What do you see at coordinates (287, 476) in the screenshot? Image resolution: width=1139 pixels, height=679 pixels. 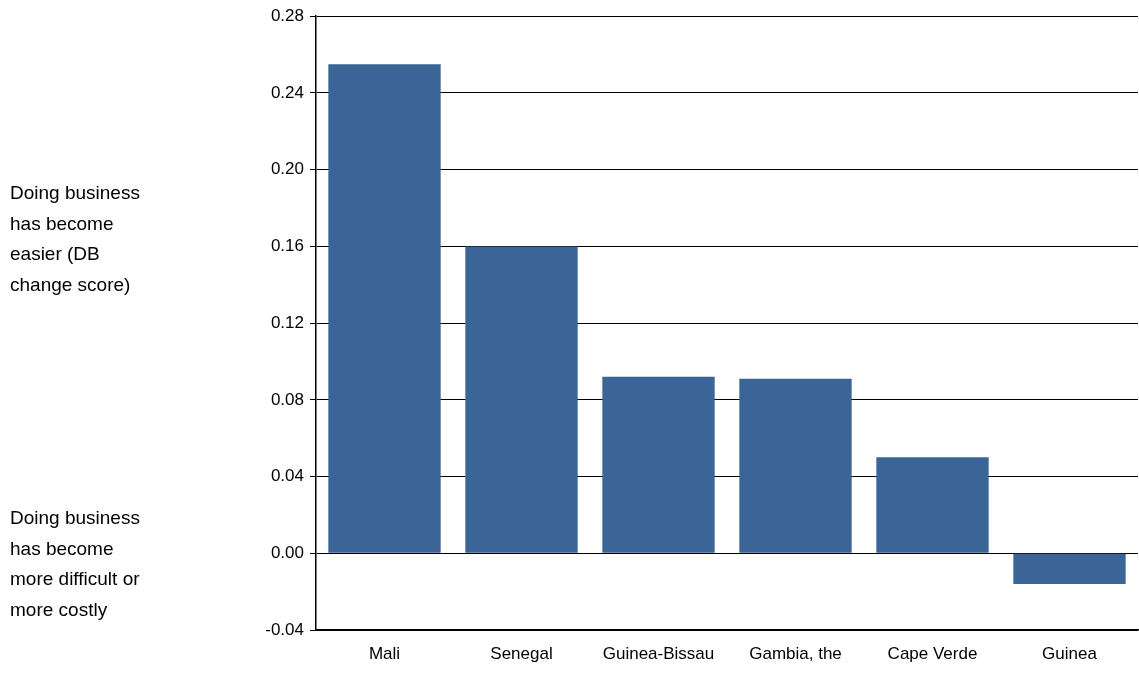 I see `y-tick-label: 0.04` at bounding box center [287, 476].